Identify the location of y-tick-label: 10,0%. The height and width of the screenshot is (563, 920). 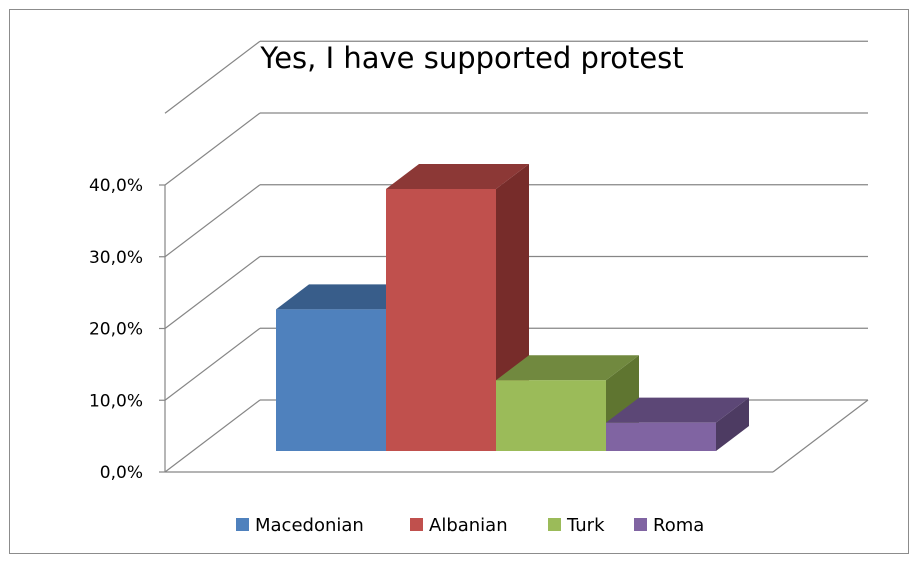
(116, 401).